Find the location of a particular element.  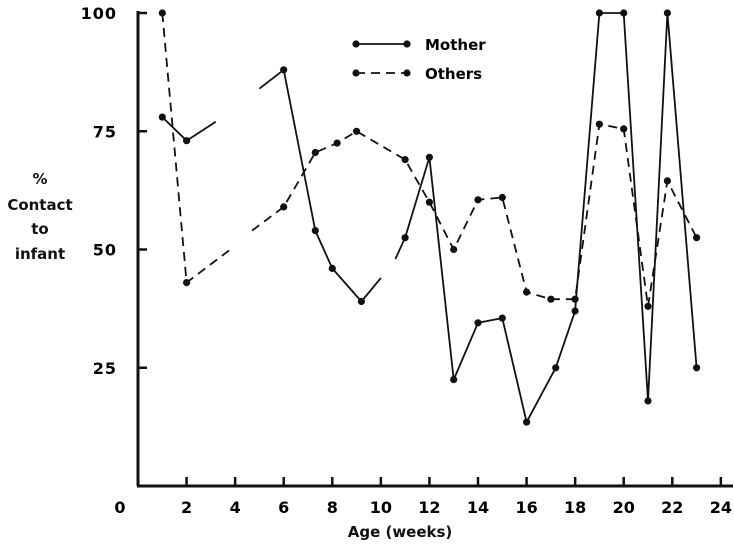

x-tick-label: 10 is located at coordinates (381, 507).